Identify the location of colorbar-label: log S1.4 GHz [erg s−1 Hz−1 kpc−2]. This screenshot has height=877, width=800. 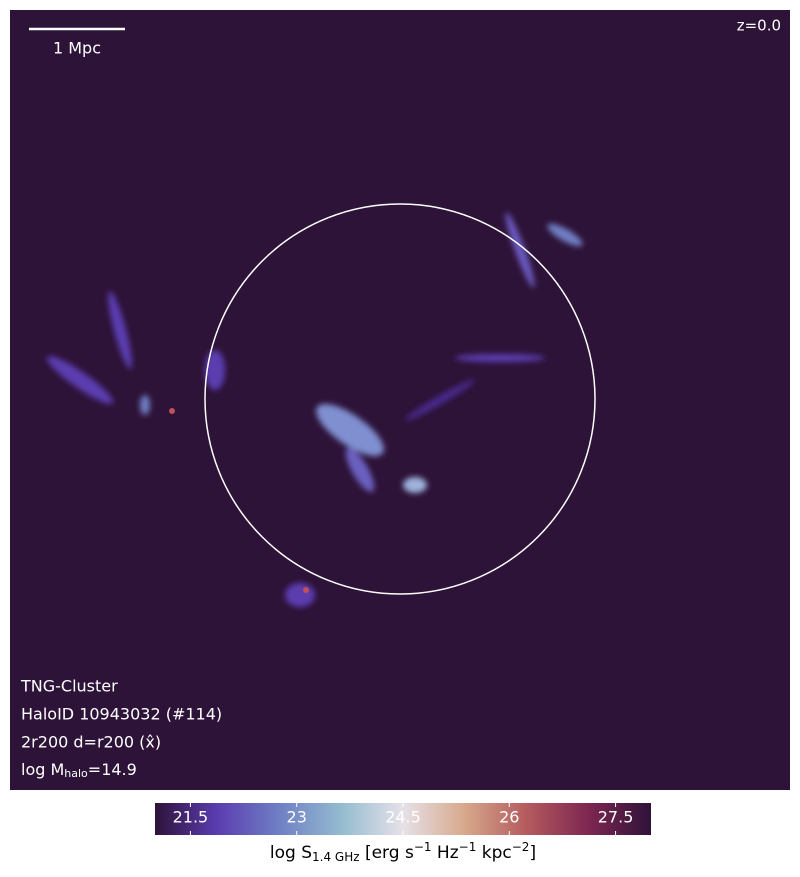
(403, 852).